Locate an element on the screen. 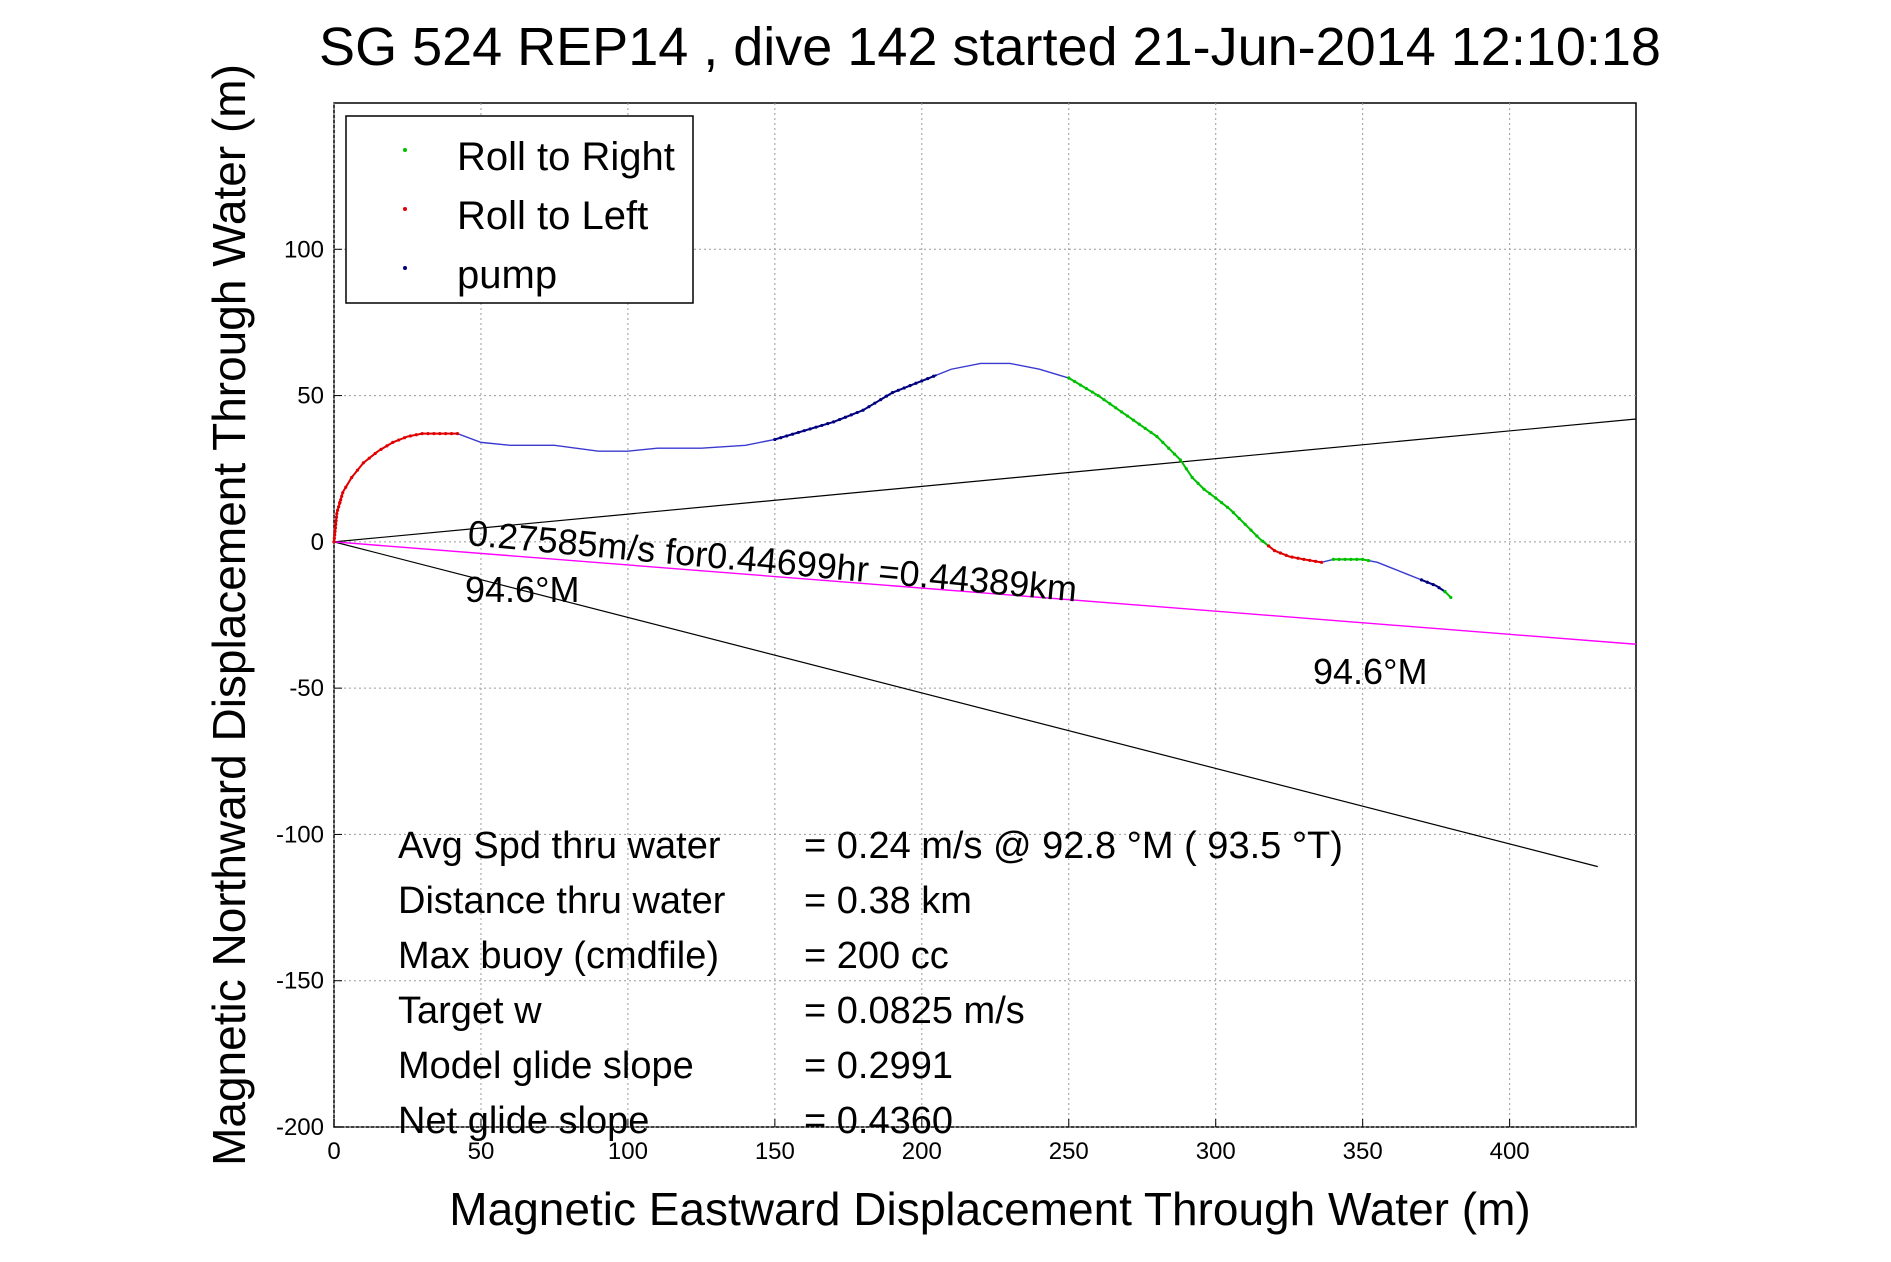 This screenshot has width=1891, height=1262. heading-label-1: 94.6°M is located at coordinates (522, 589).